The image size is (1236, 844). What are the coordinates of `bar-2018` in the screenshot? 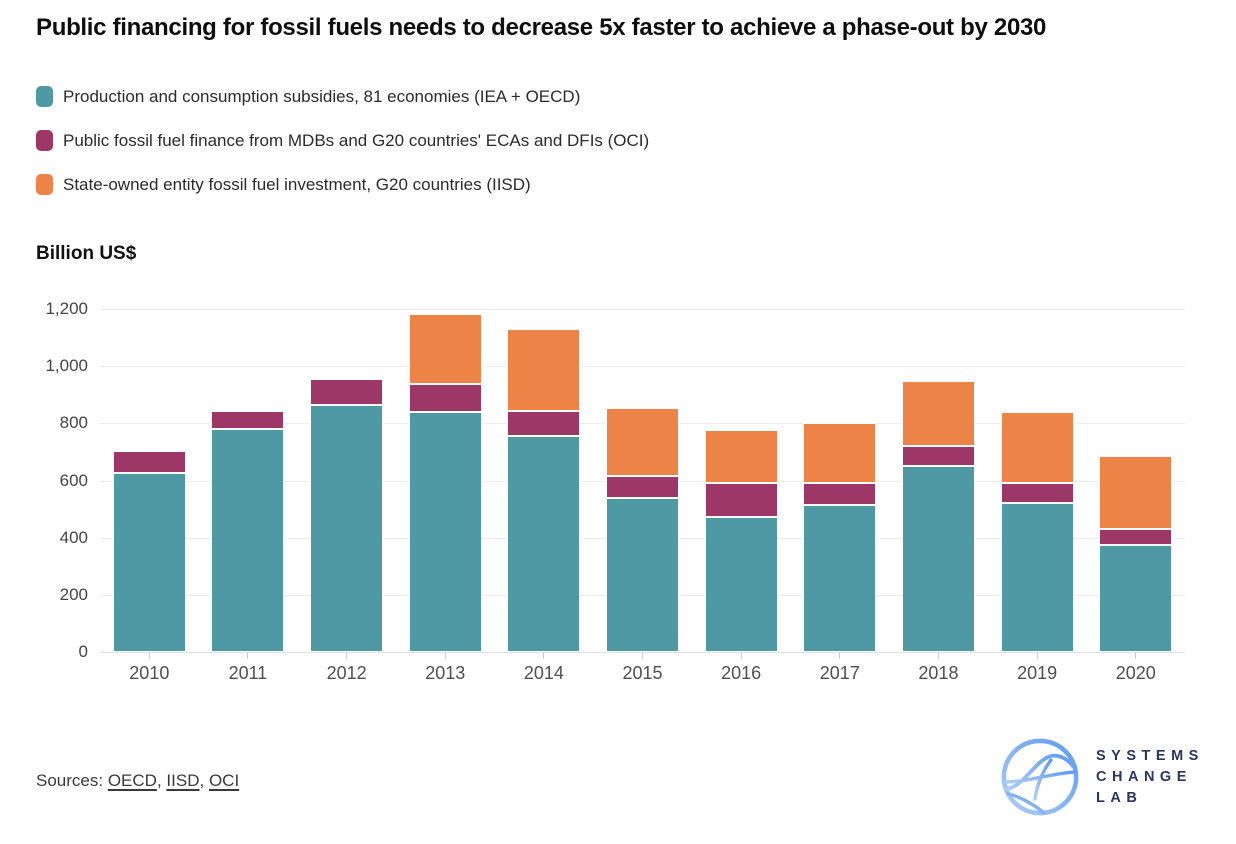 It's located at (938, 516).